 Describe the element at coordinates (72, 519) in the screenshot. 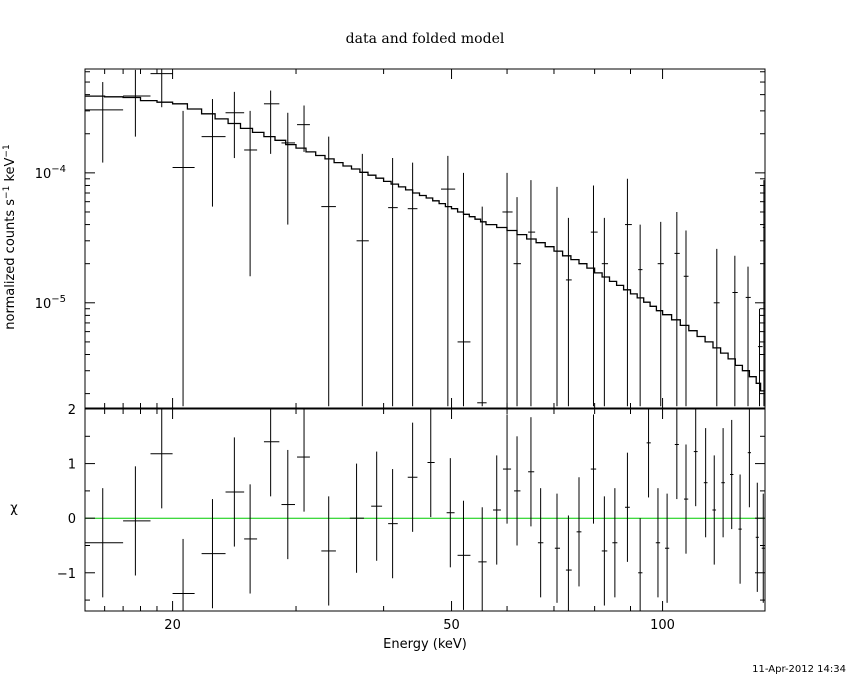

I see `y-tick-label-bottom: 0` at that location.